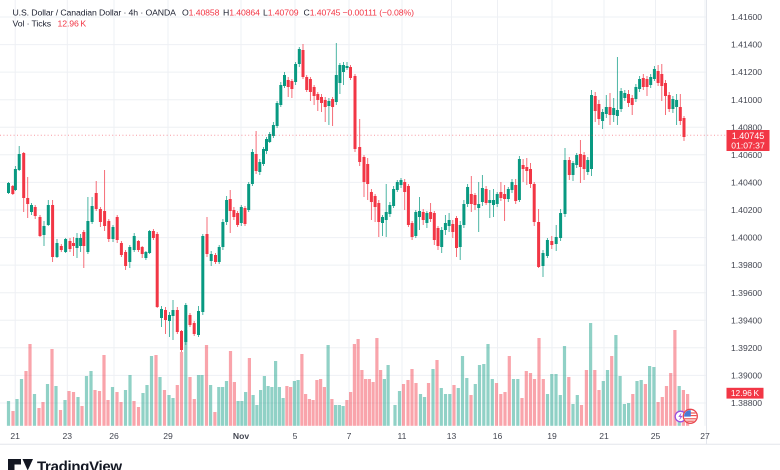  What do you see at coordinates (746, 293) in the screenshot?
I see `svg-text: 1.39600` at bounding box center [746, 293].